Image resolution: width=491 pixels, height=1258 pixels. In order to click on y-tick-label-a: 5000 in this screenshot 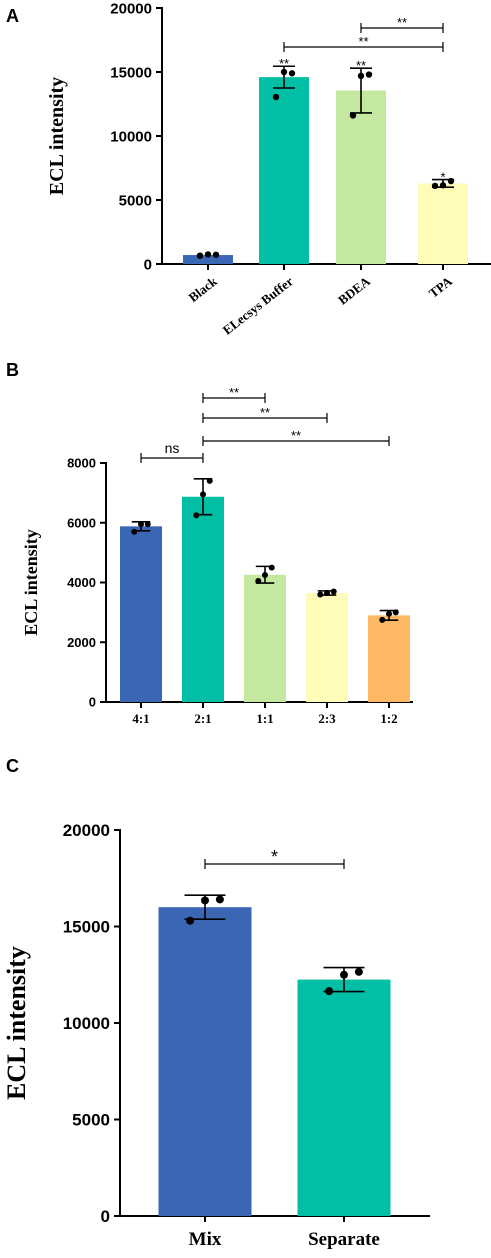, I will do `click(135, 200)`.